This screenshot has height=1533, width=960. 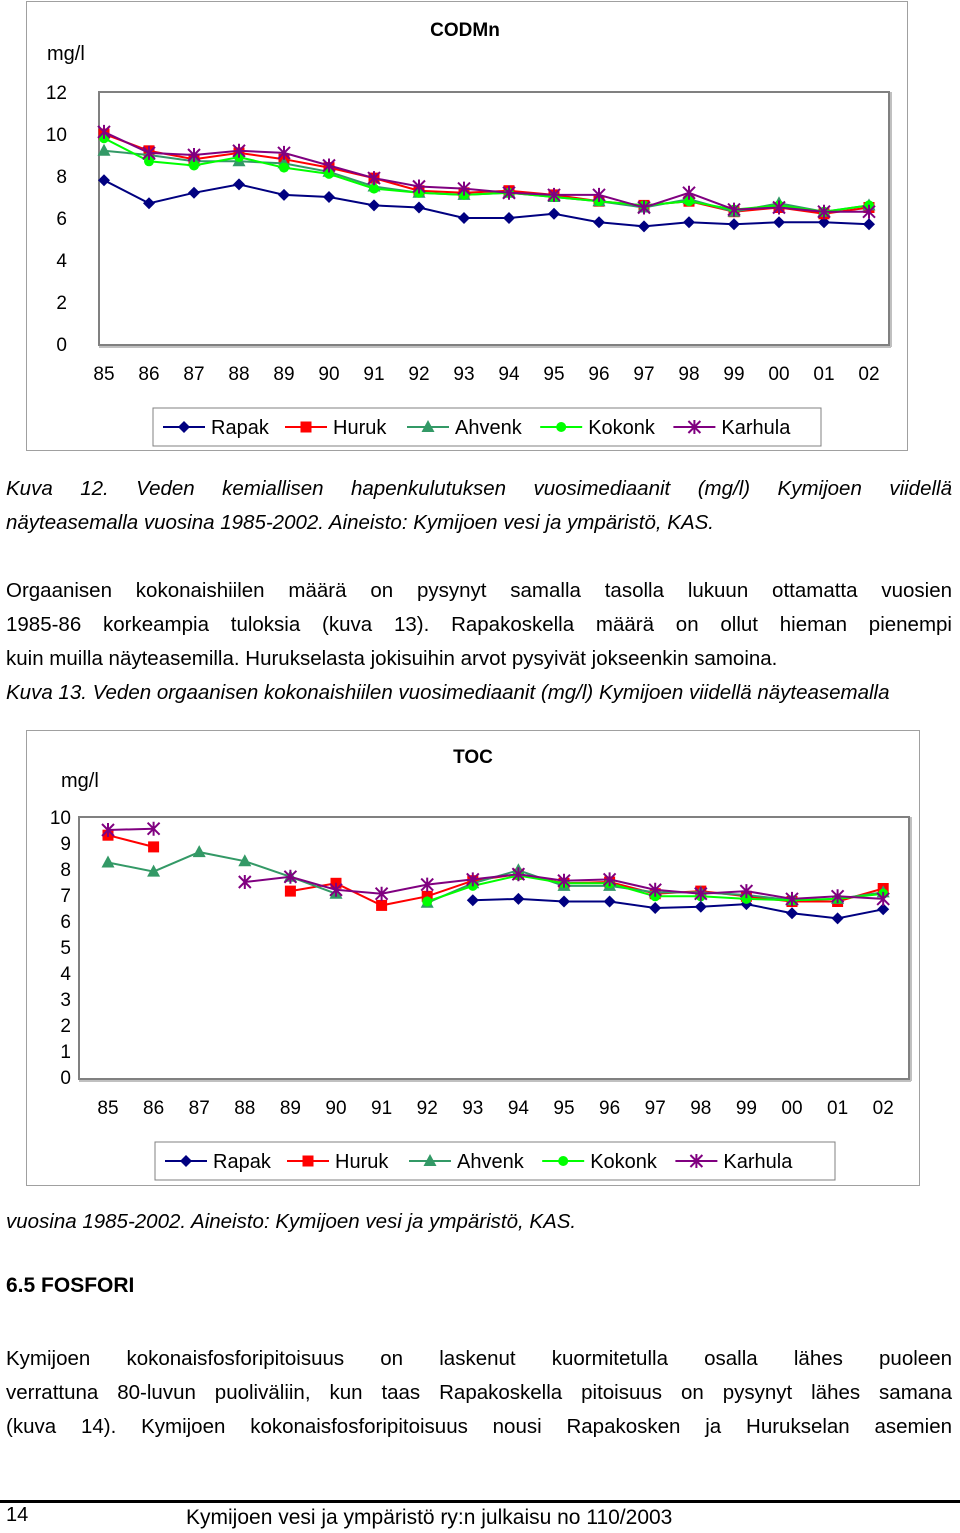 I want to click on y-tick-label: 2, so click(x=61, y=303).